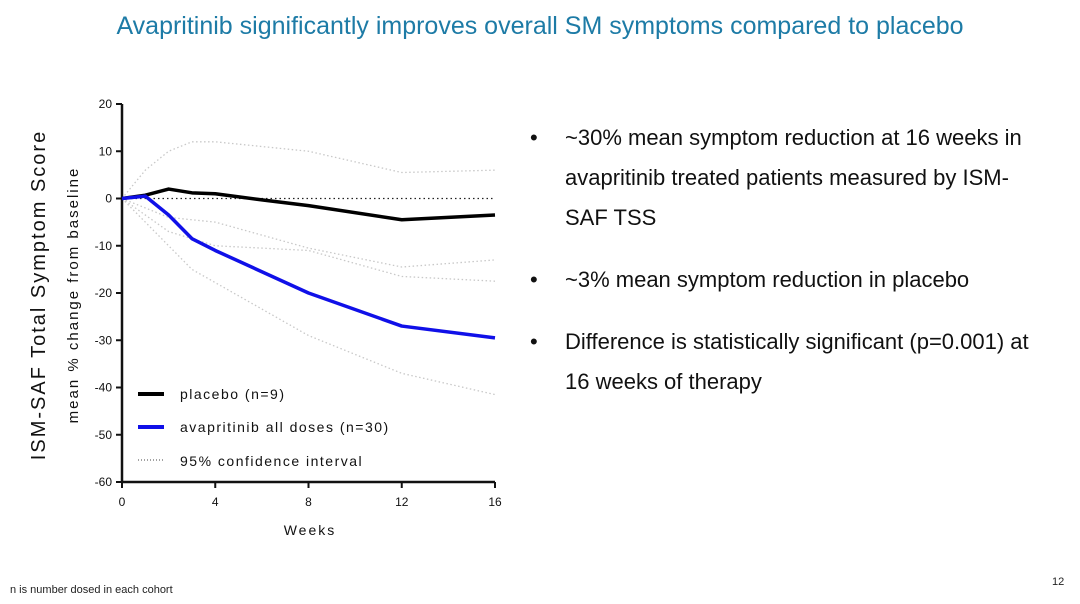  What do you see at coordinates (308, 204) in the screenshot?
I see `placebo-line` at bounding box center [308, 204].